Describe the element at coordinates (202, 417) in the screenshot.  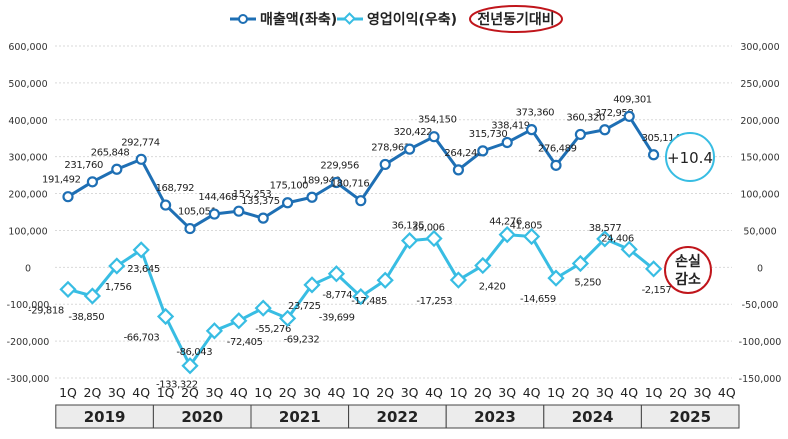
I see `year-label: 2020` at that location.